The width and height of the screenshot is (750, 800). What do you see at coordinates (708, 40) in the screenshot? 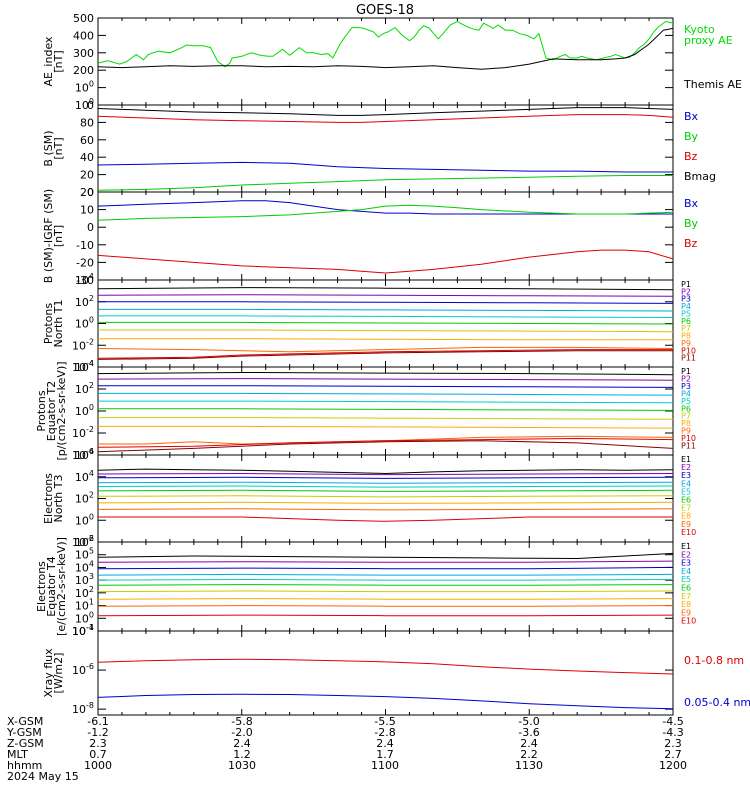
I see `legend-item: proxy AE` at bounding box center [708, 40].